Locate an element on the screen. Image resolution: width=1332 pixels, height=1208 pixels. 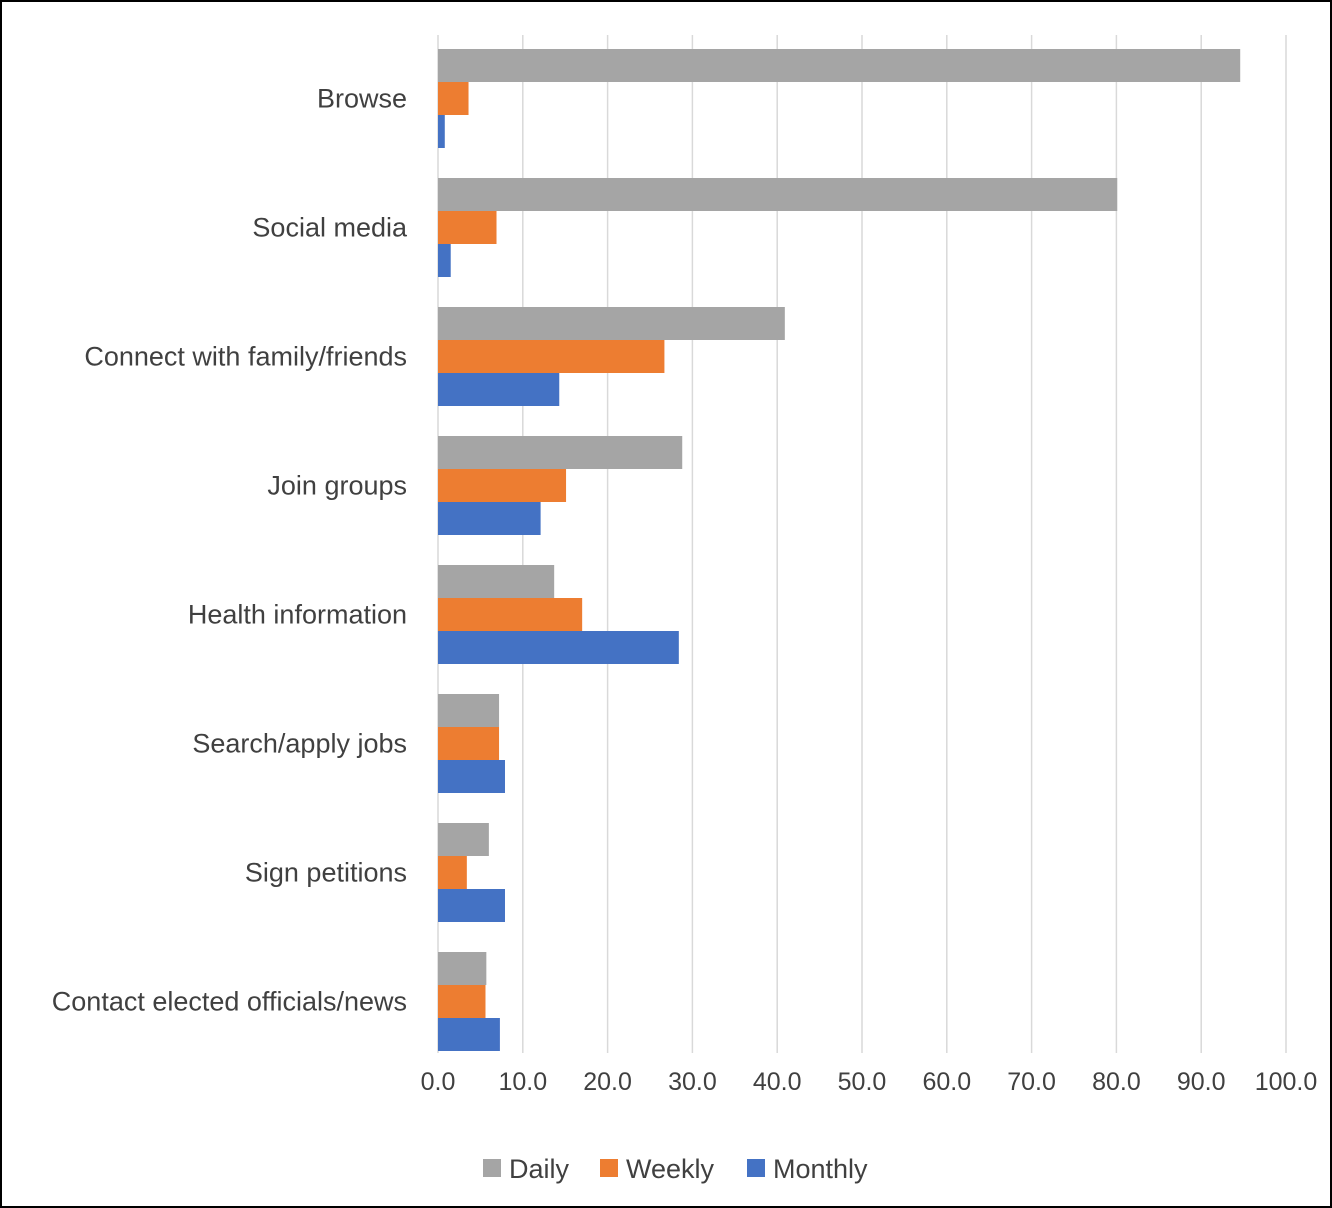
x-tick-label: 60.0 is located at coordinates (946, 1082).